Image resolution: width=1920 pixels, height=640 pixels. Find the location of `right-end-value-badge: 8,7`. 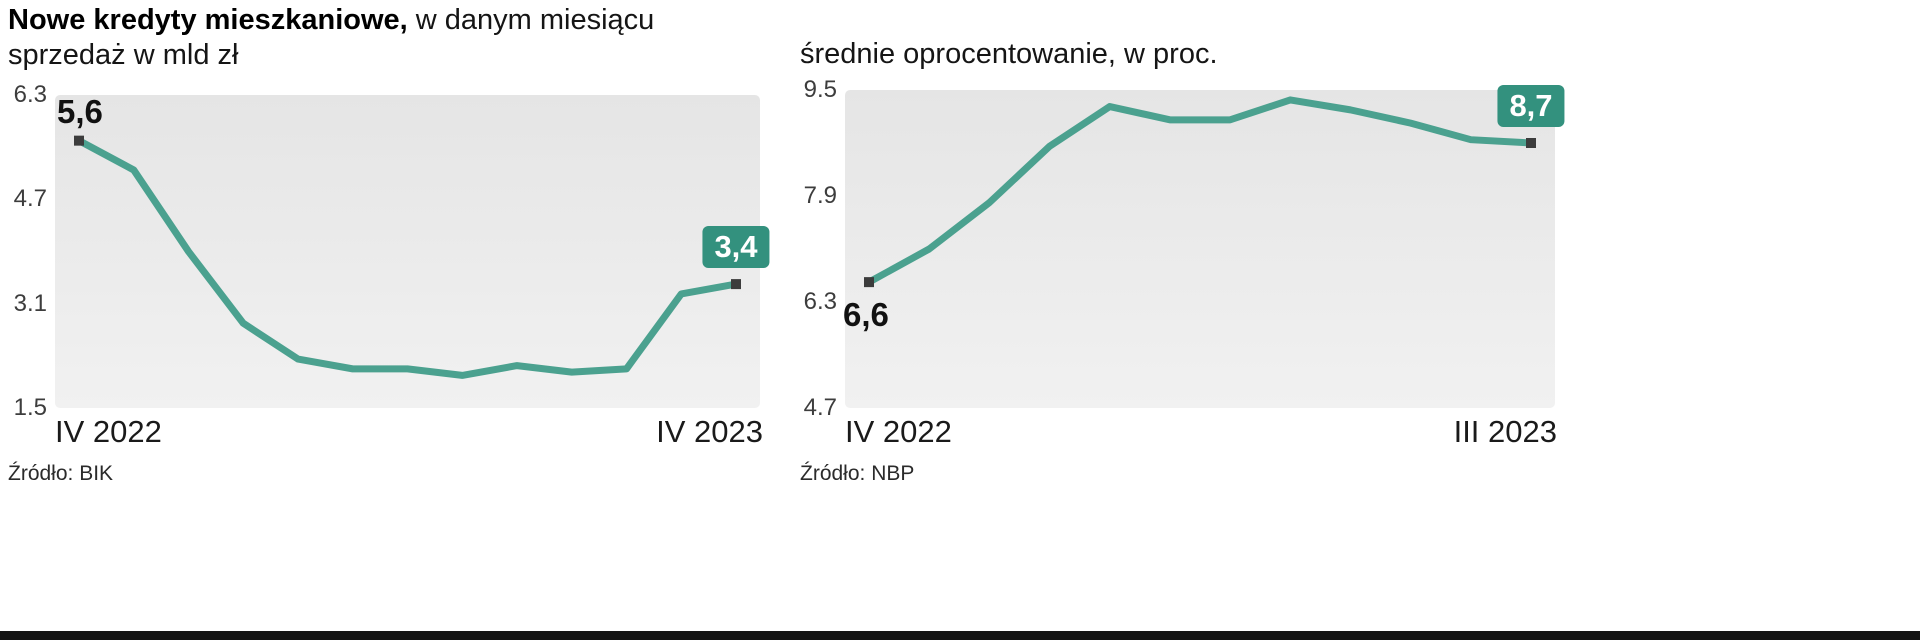

right-end-value-badge: 8,7 is located at coordinates (1531, 106).